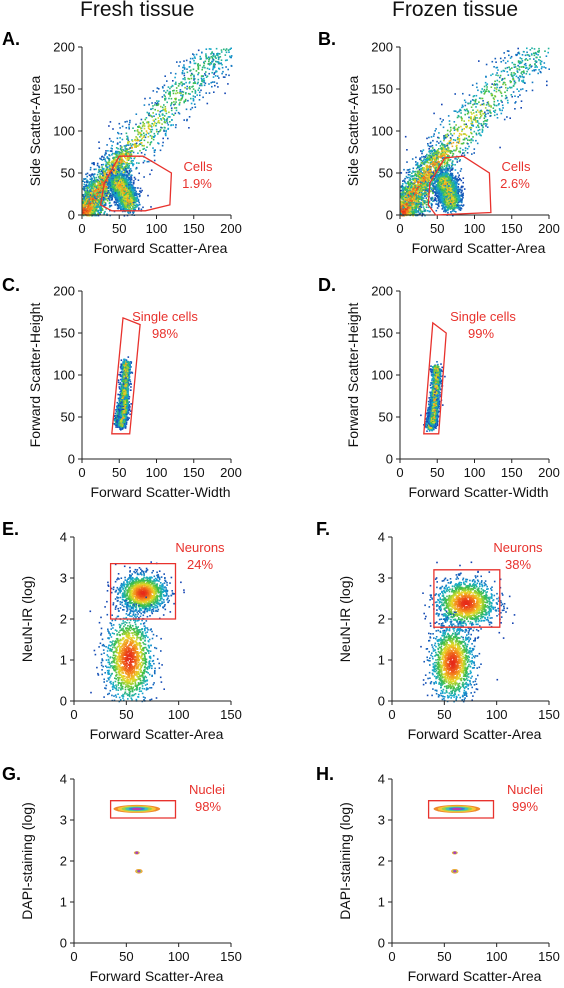  What do you see at coordinates (119, 228) in the screenshot?
I see `x-tick-label: 50` at bounding box center [119, 228].